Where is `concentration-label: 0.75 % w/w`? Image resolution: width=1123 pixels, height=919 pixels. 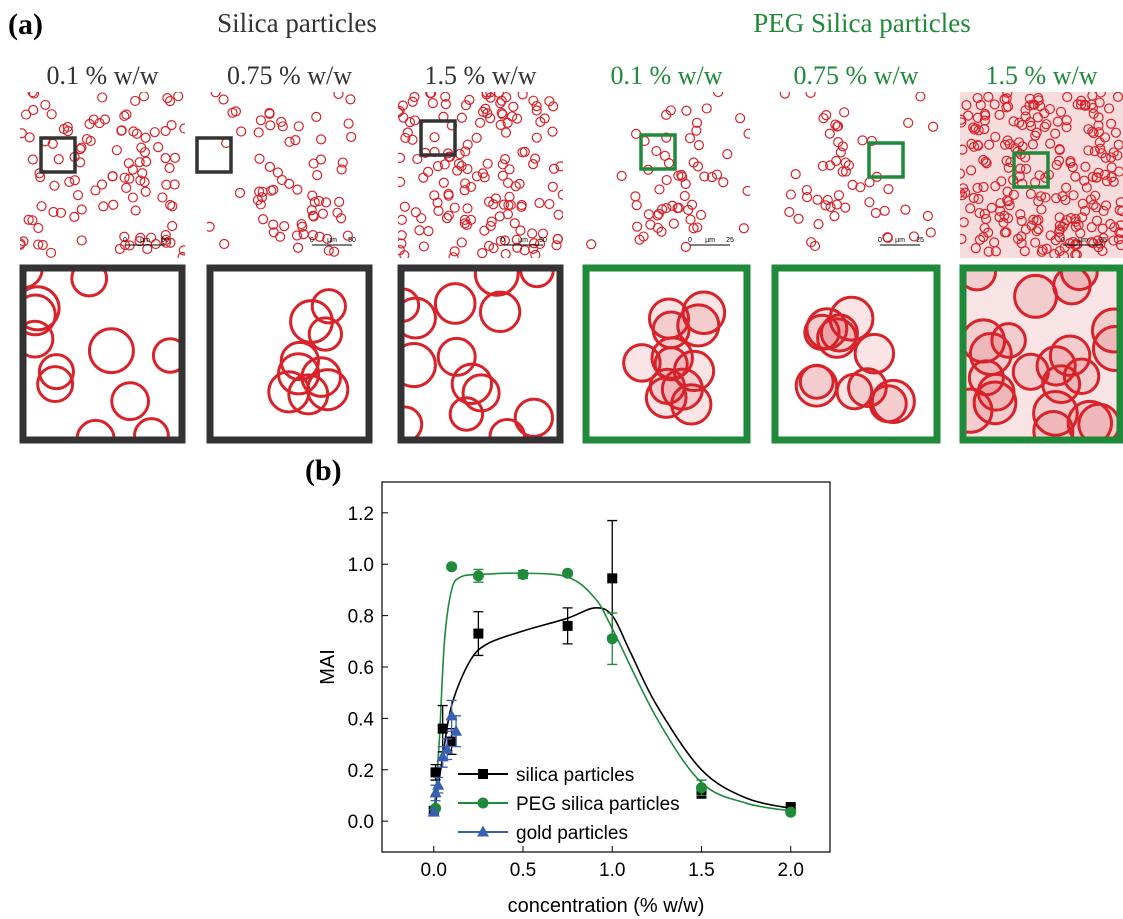
concentration-label: 0.75 % w/w is located at coordinates (856, 75).